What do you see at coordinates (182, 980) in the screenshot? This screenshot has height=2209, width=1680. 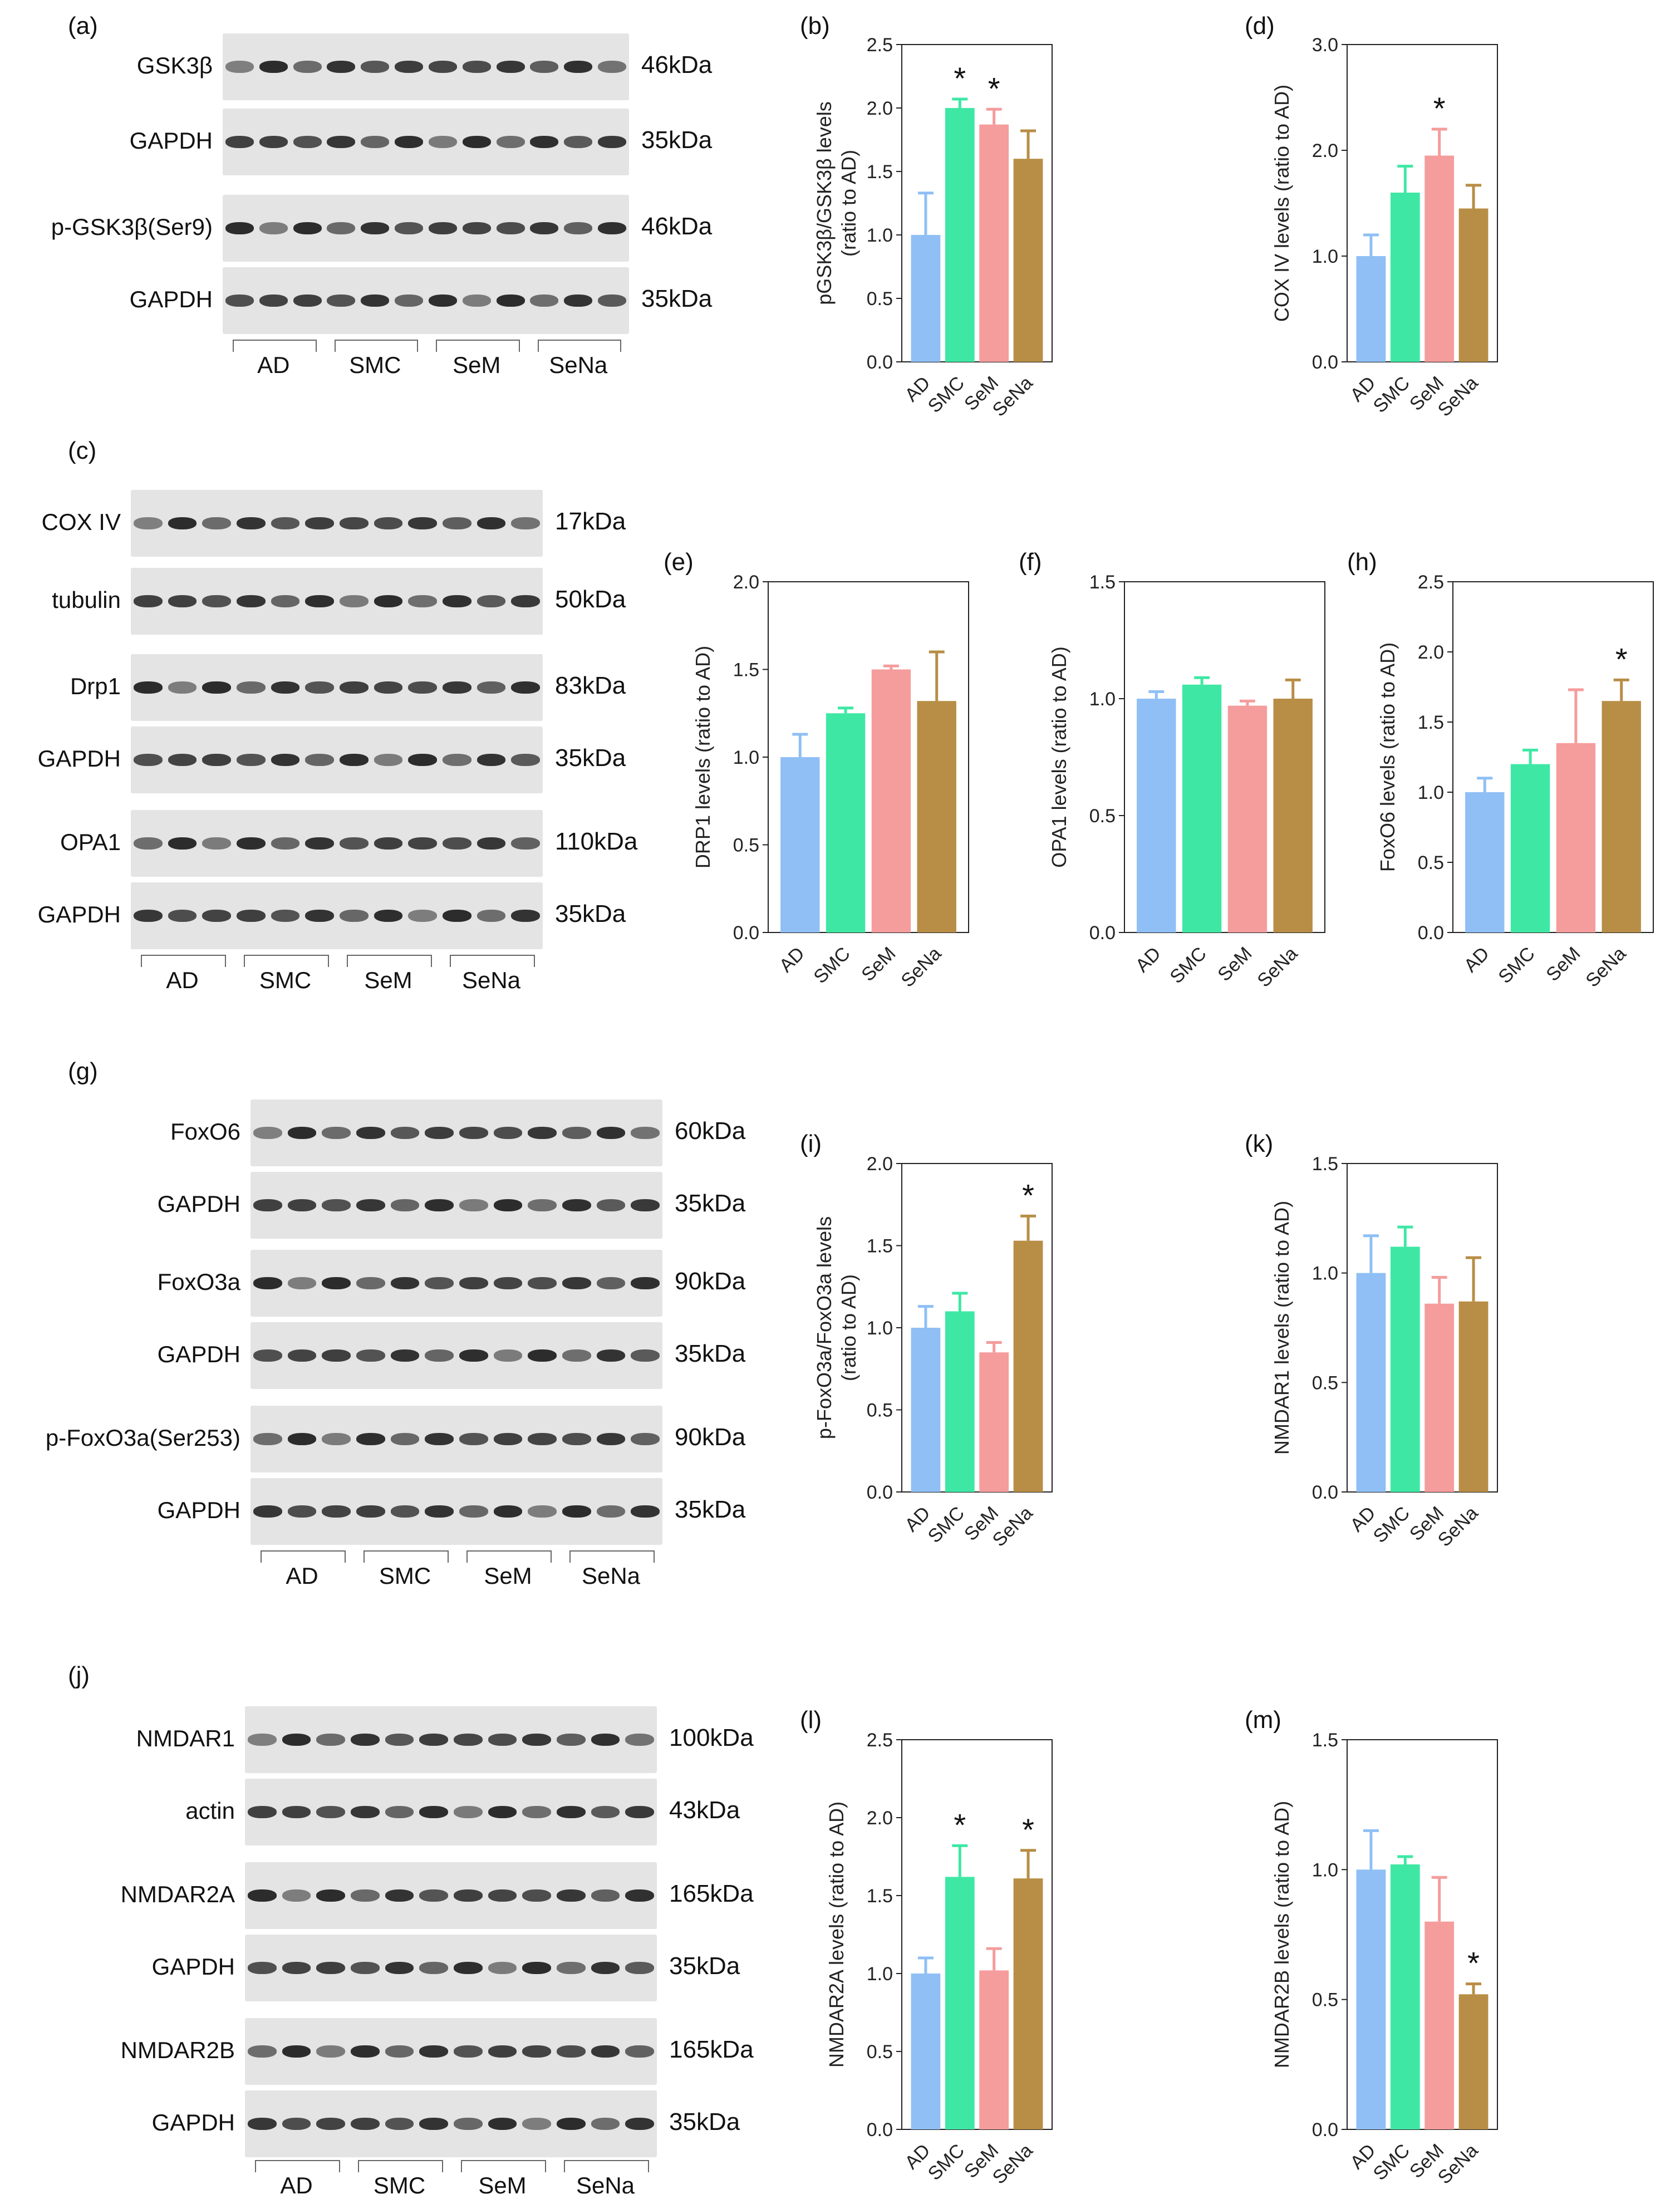 I see `group-label: AD` at bounding box center [182, 980].